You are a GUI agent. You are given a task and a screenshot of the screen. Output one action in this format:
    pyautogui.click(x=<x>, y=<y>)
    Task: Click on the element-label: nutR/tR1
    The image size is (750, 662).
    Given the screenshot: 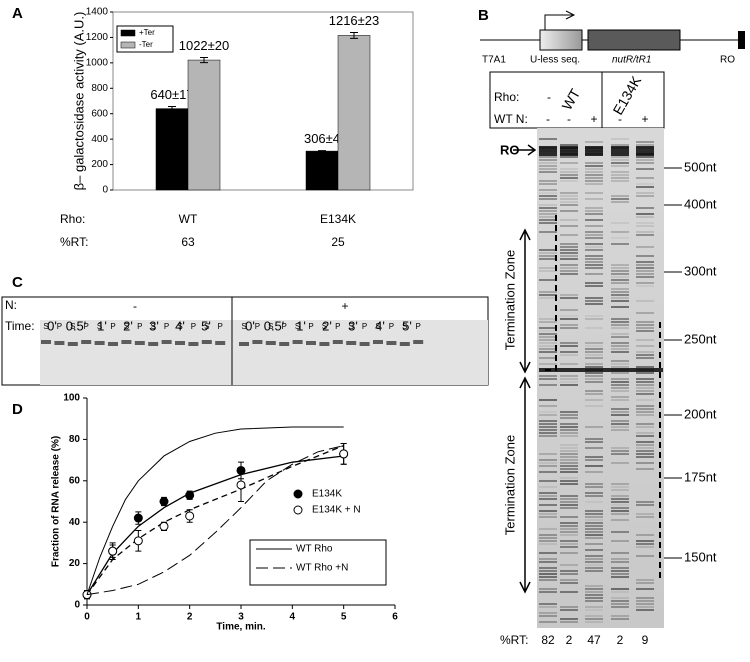 What is the action you would take?
    pyautogui.click(x=631, y=60)
    